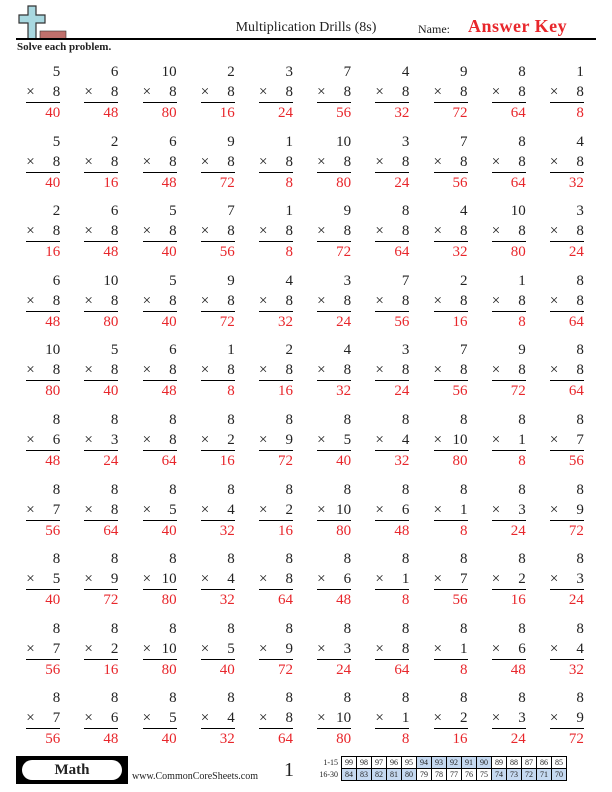 This screenshot has height=792, width=612. I want to click on multiplier: 7, so click(56, 718).